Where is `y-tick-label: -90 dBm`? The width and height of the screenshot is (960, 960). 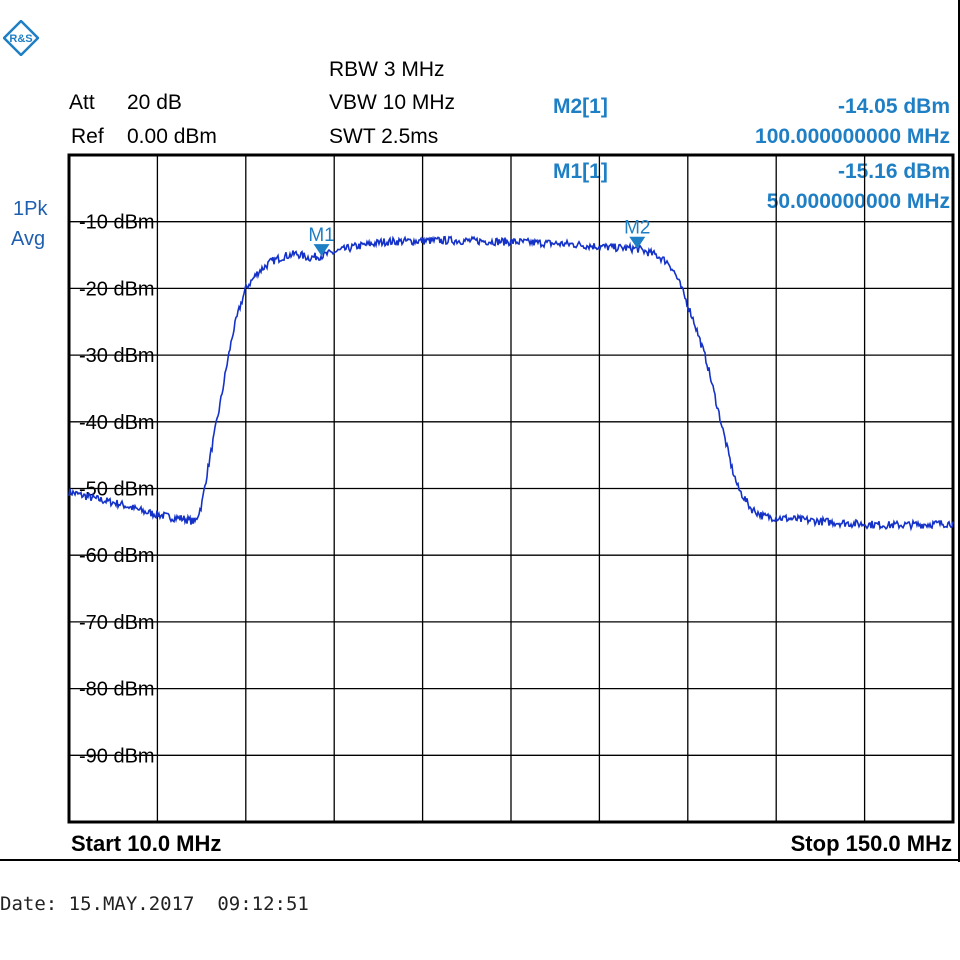 y-tick-label: -90 dBm is located at coordinates (117, 756).